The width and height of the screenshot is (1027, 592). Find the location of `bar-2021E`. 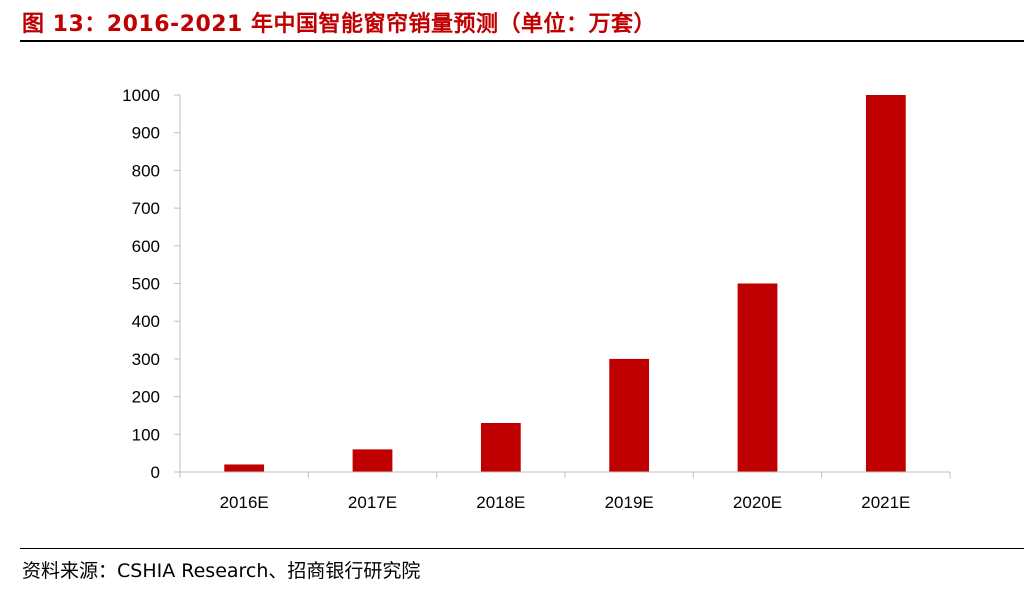

bar-2021E is located at coordinates (885, 283).